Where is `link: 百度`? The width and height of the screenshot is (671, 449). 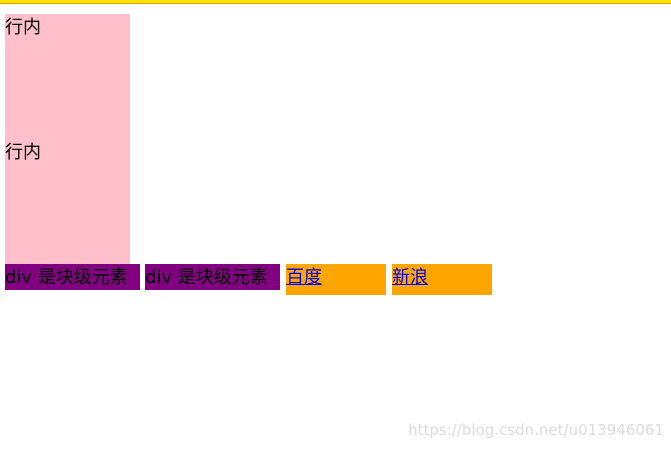
link: 百度 is located at coordinates (336, 279).